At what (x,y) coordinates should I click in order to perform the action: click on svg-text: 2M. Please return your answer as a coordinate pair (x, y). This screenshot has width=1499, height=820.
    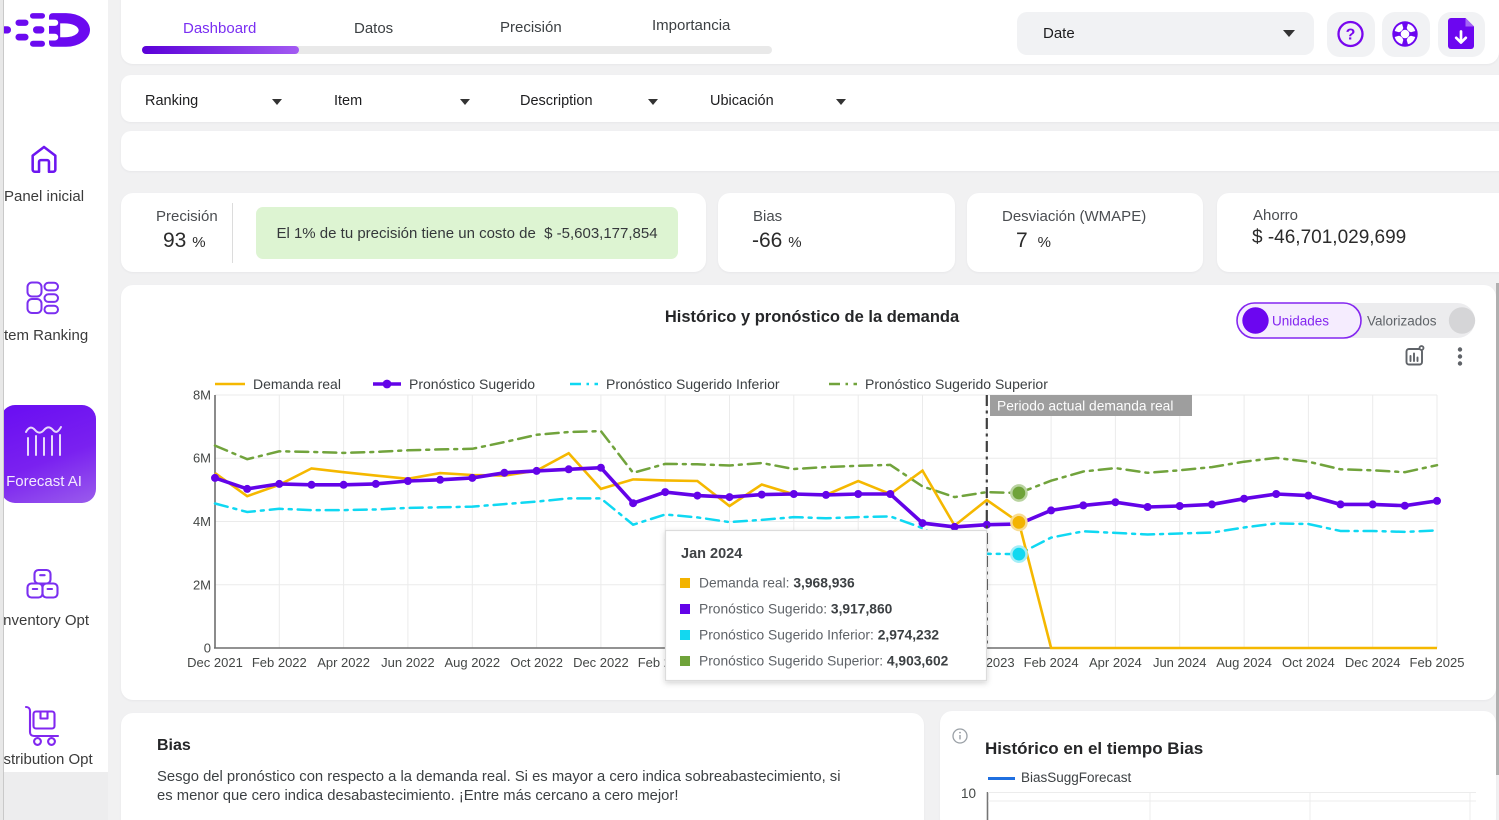
    Looking at the image, I should click on (202, 584).